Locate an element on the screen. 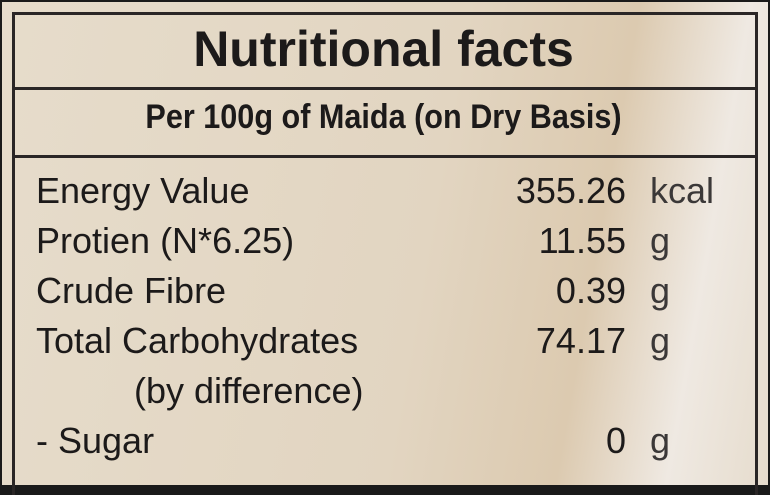 The width and height of the screenshot is (770, 495). nutrient-note: (by difference) is located at coordinates (249, 390).